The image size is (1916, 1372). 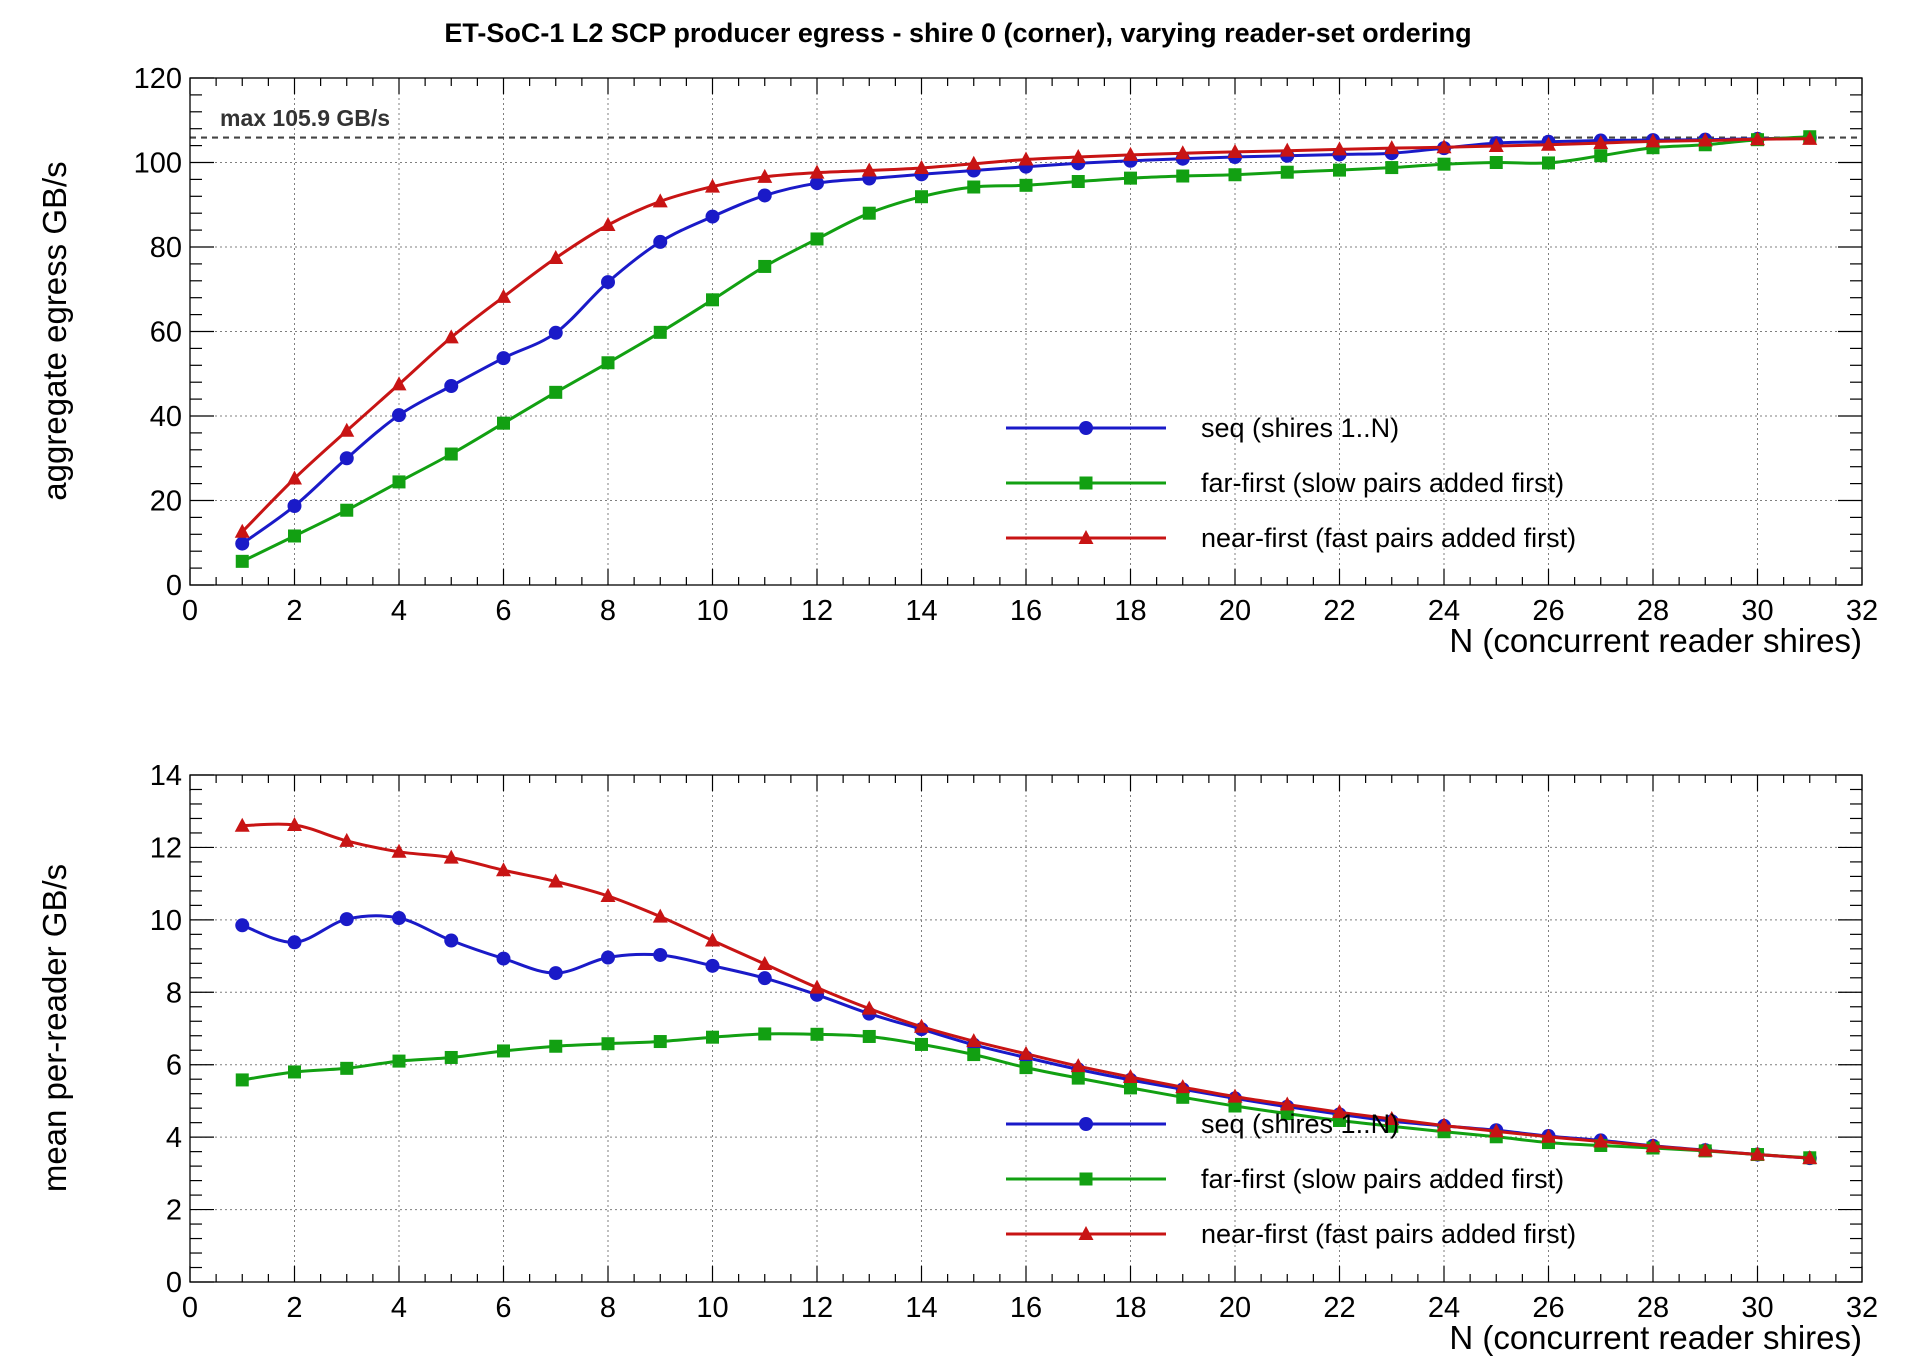 What do you see at coordinates (1655, 640) in the screenshot?
I see `x-axis-title: N (concurrent reader shires)` at bounding box center [1655, 640].